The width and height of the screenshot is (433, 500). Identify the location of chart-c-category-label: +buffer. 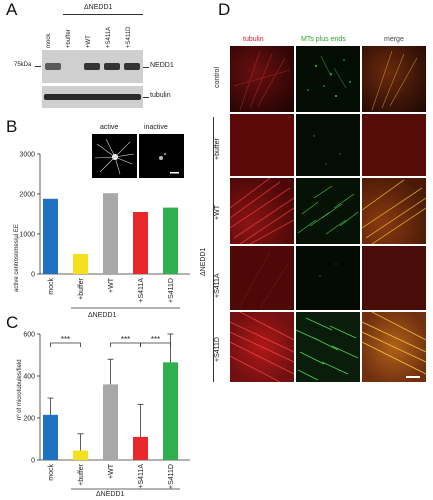
(81, 474).